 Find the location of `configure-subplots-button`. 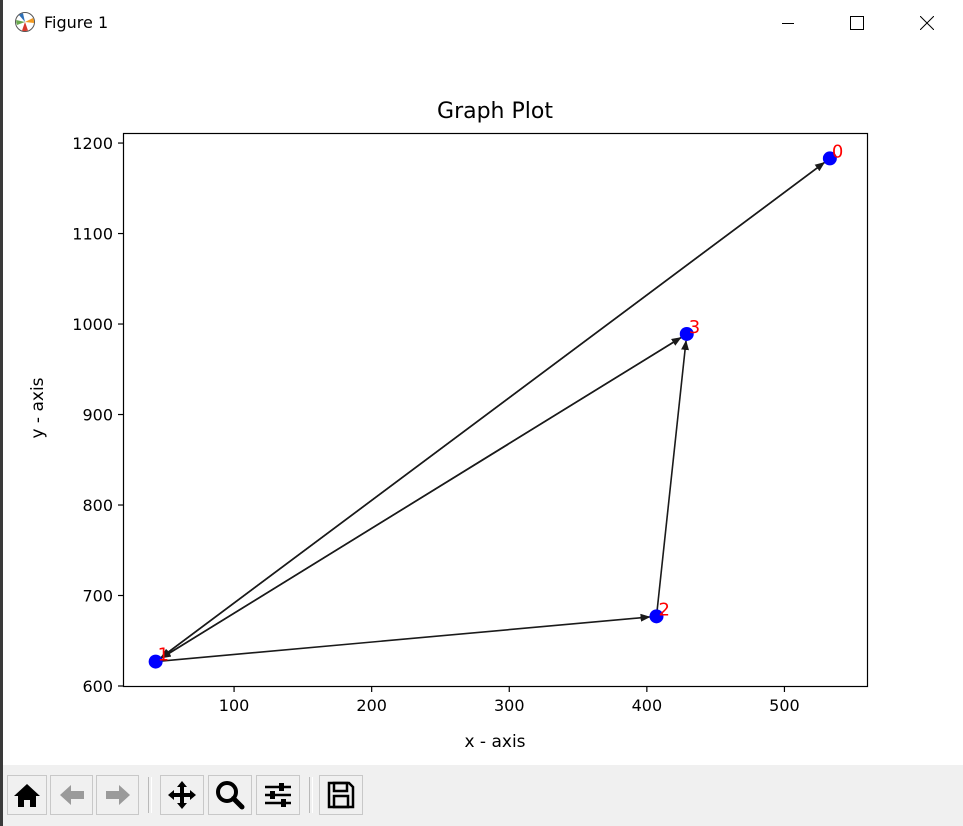

configure-subplots-button is located at coordinates (278, 795).